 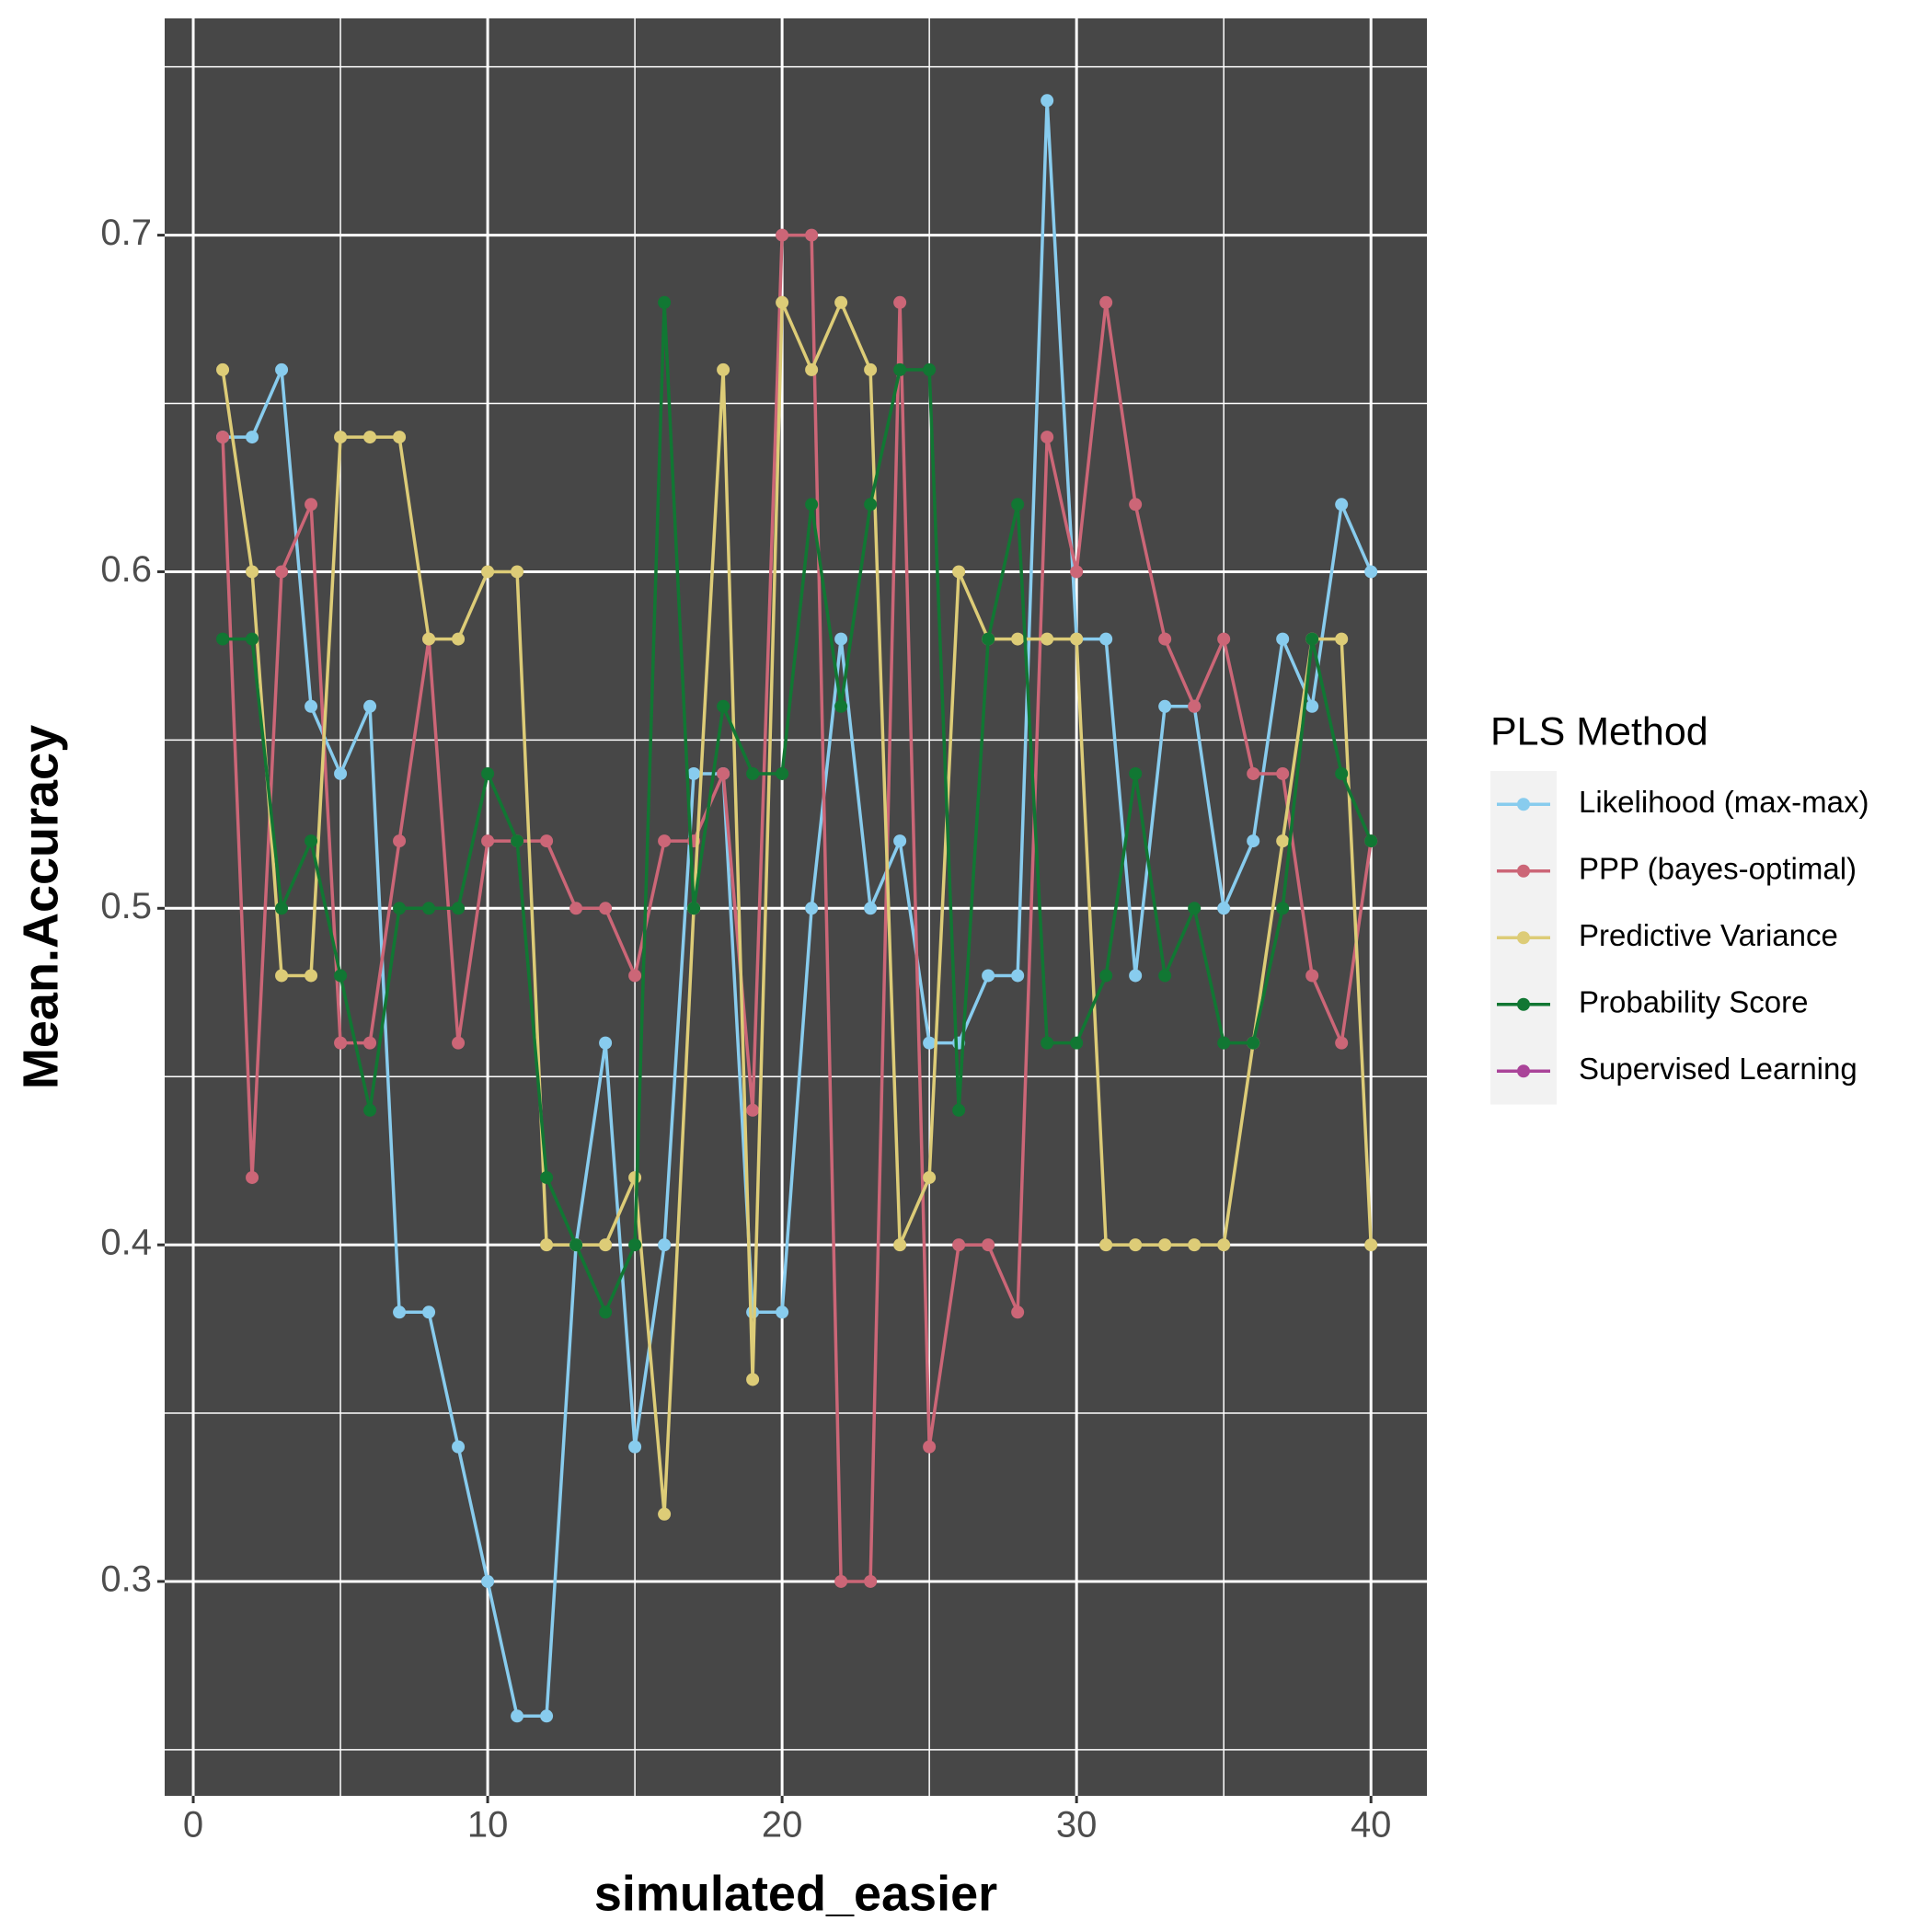 What do you see at coordinates (126, 1579) in the screenshot?
I see `y-tick-label: 0.3` at bounding box center [126, 1579].